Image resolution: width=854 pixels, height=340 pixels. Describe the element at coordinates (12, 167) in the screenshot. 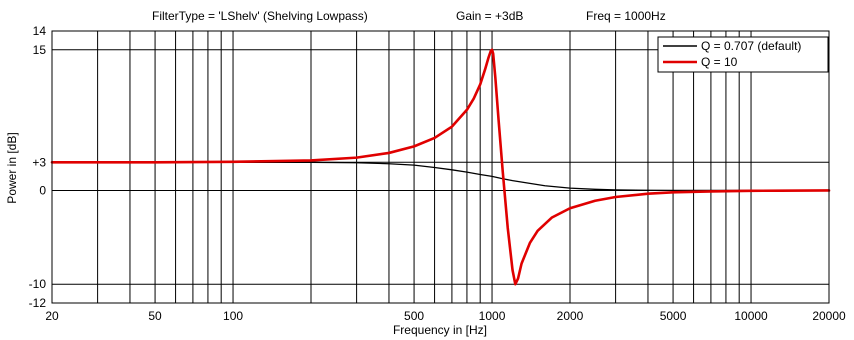

I see `y-axis-label: Power in [dB]` at that location.